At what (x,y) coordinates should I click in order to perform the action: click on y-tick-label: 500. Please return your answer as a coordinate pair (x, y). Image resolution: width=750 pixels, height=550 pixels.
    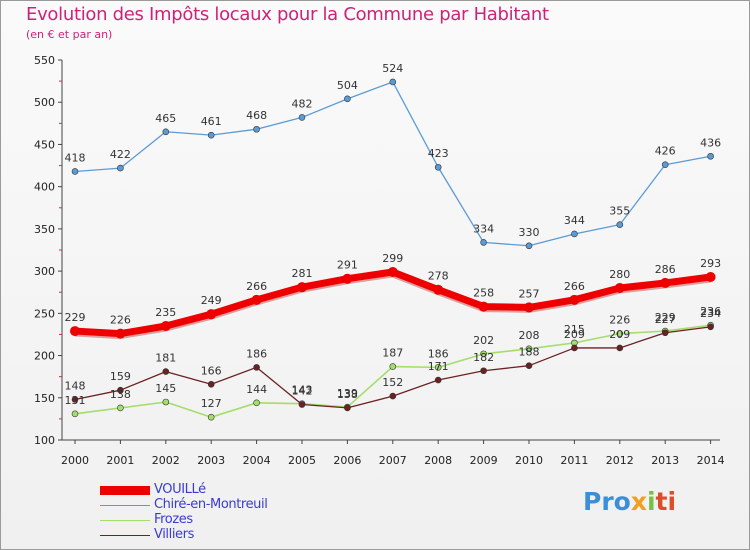
    Looking at the image, I should click on (44, 102).